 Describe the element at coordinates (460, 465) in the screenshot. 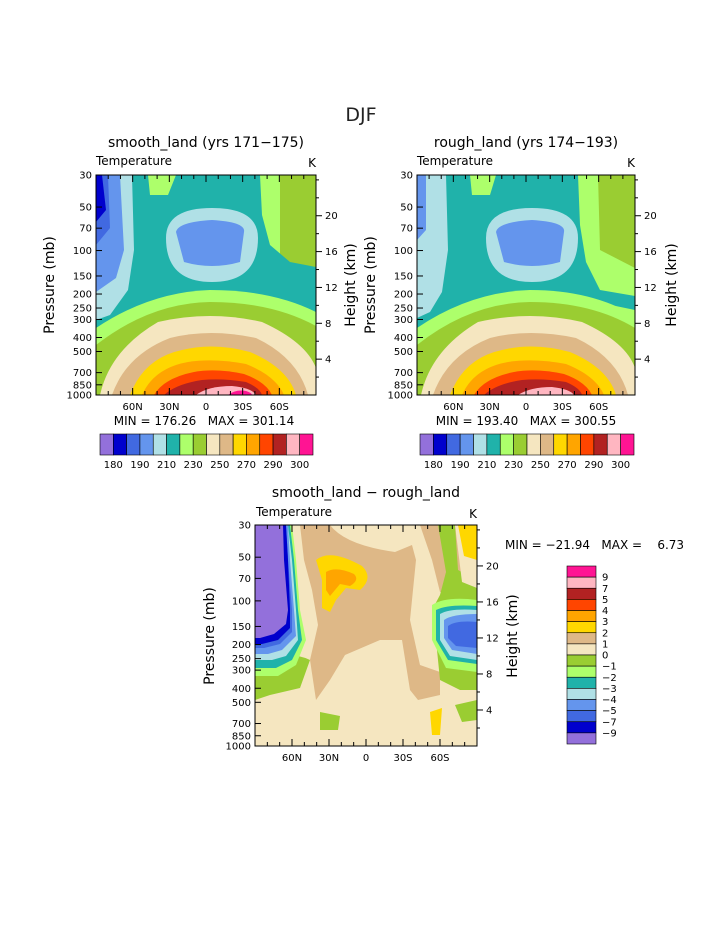

I see `colorbar-label: 190` at that location.